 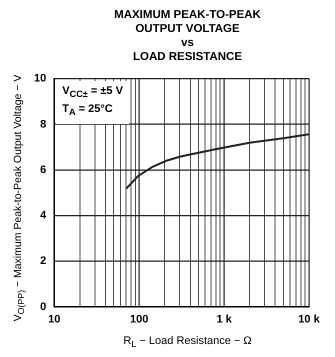 What do you see at coordinates (43, 124) in the screenshot?
I see `y-tick-label: 8` at bounding box center [43, 124].